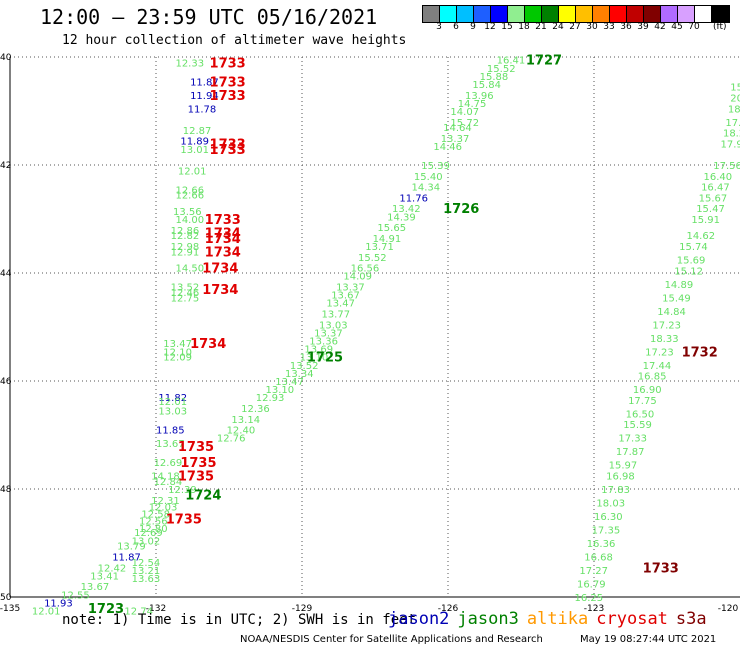  What do you see at coordinates (131, 547) in the screenshot?
I see `swh-value: 13.79` at bounding box center [131, 547].